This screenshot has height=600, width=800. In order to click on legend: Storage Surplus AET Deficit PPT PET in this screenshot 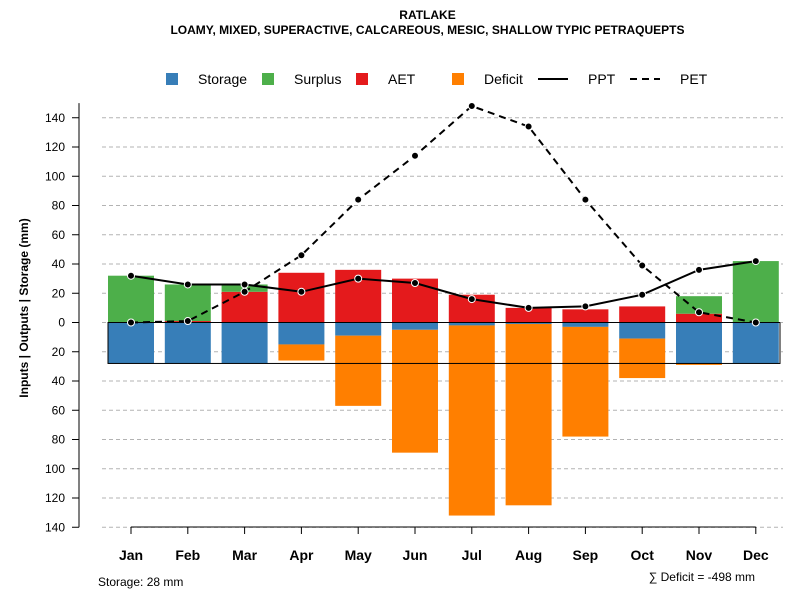, I will do `click(437, 79)`.